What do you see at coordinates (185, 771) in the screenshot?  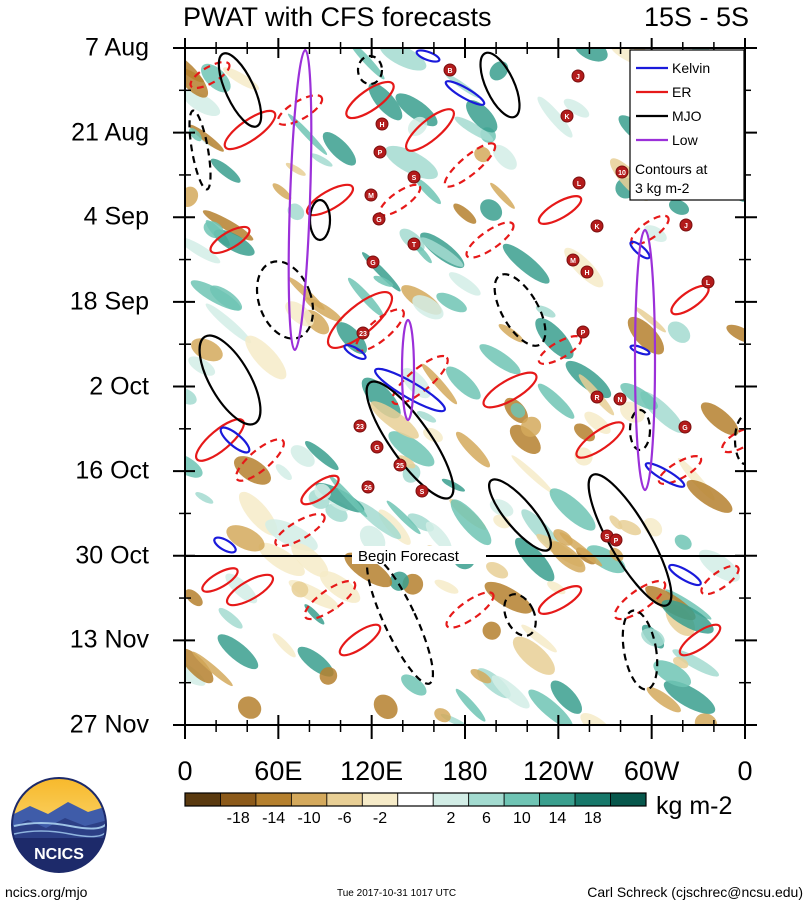 I see `x-tick-label: 0` at bounding box center [185, 771].